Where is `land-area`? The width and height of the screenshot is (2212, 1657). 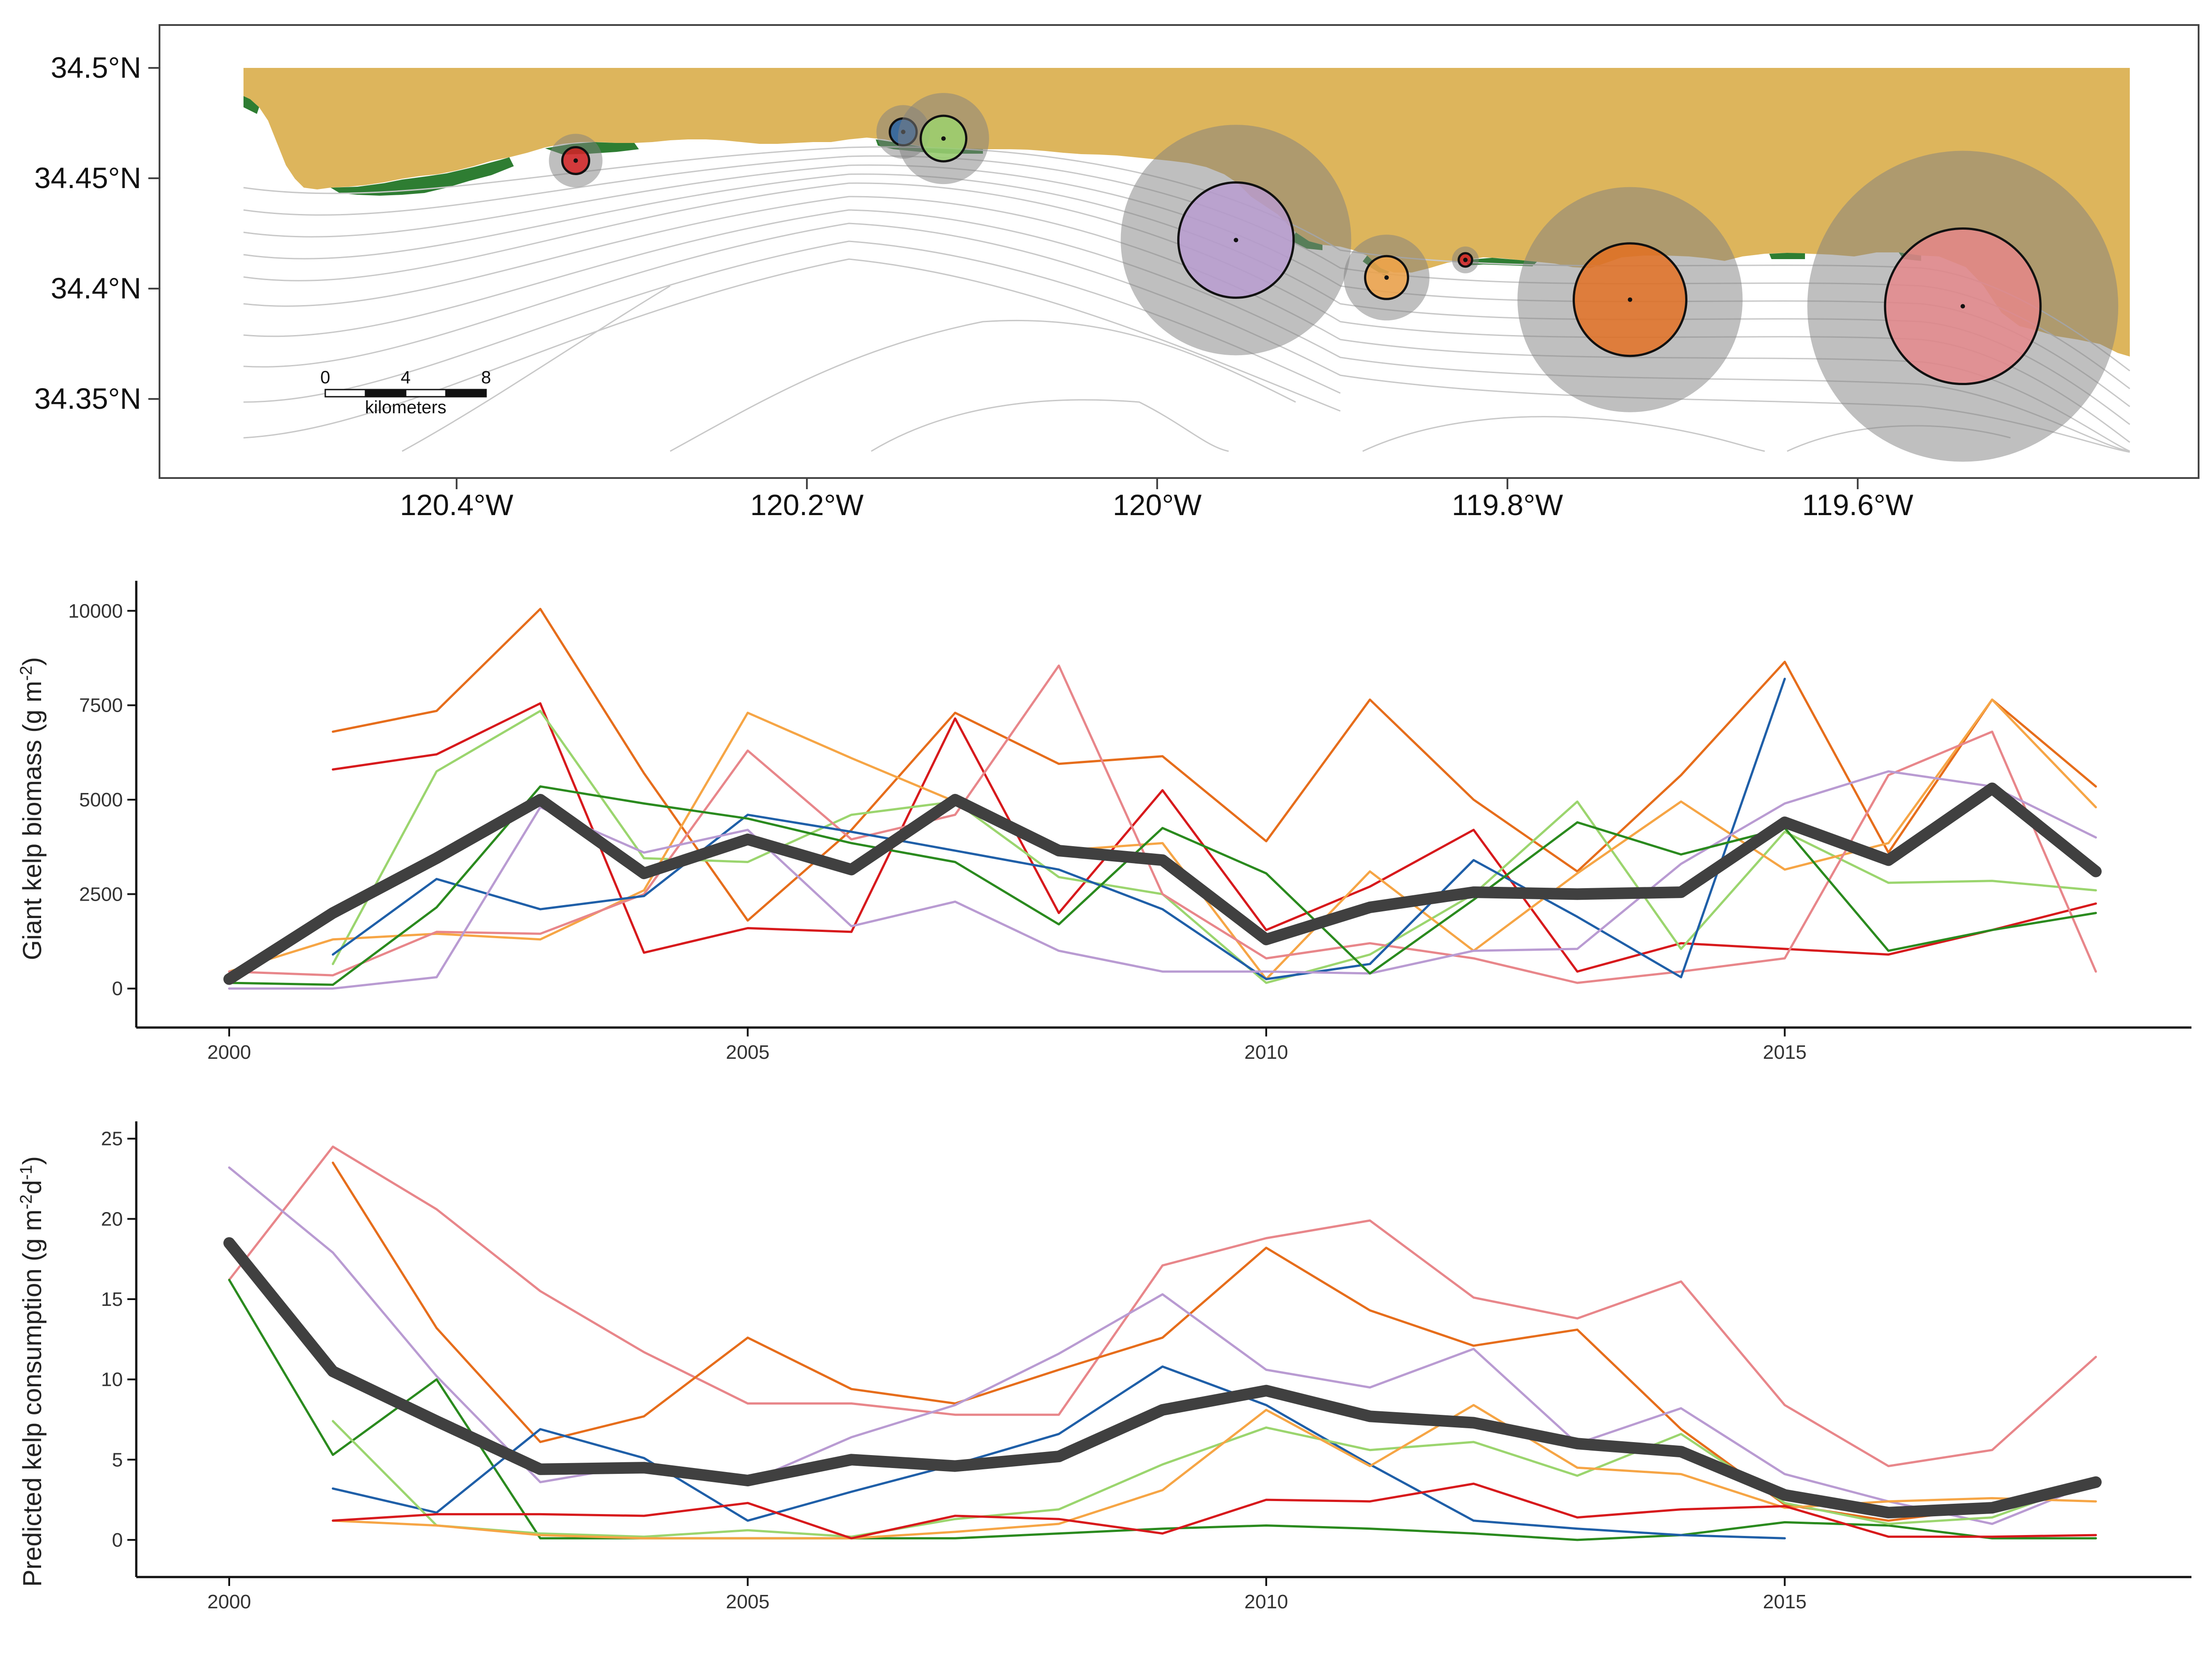
land-area is located at coordinates (1186, 212).